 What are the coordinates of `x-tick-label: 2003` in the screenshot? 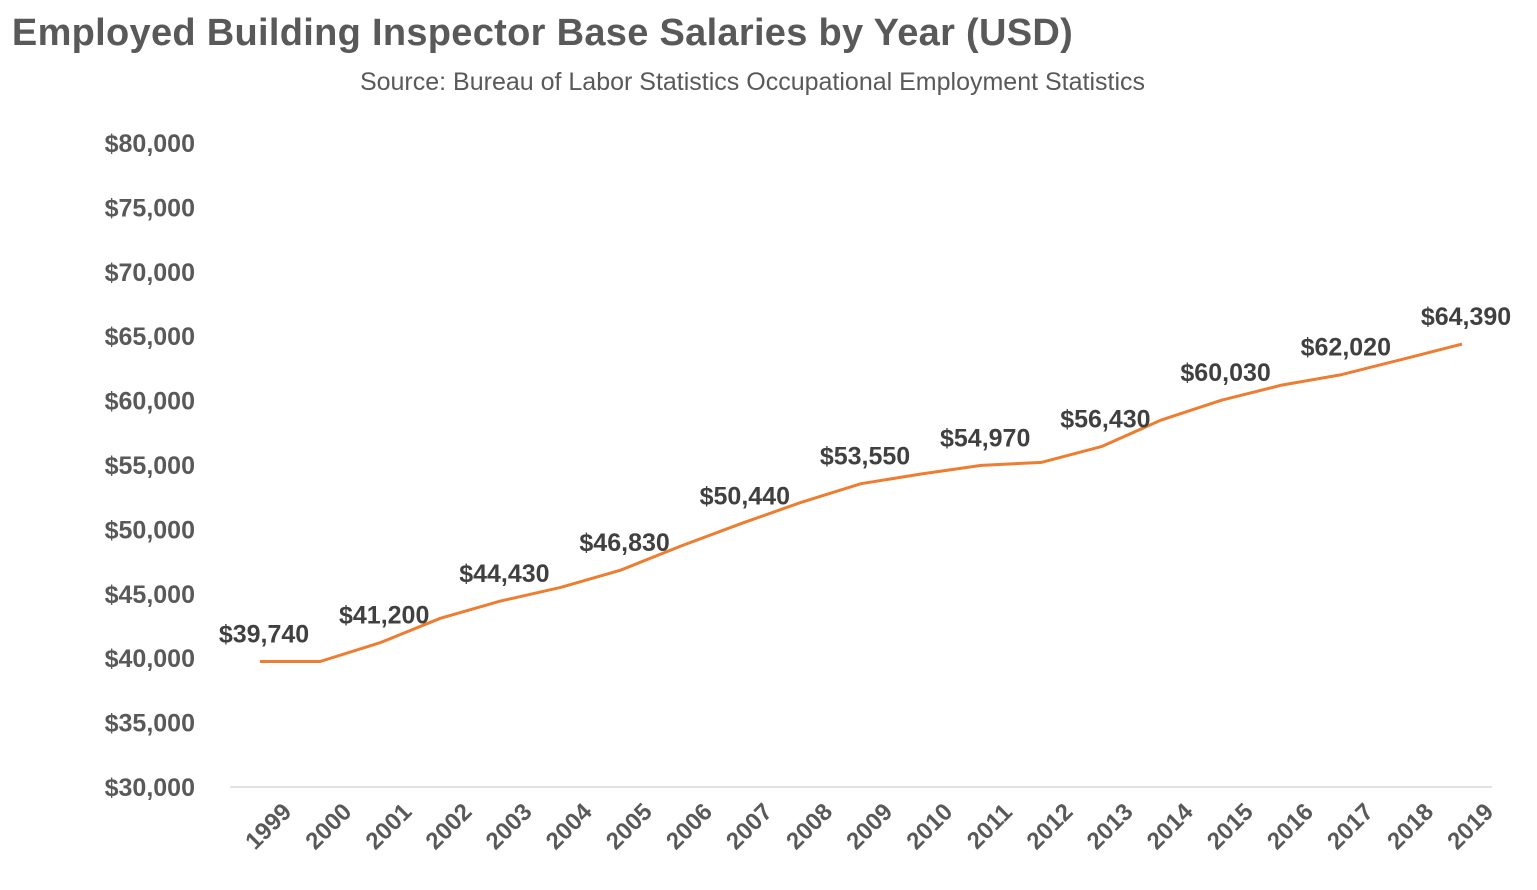 It's located at (509, 826).